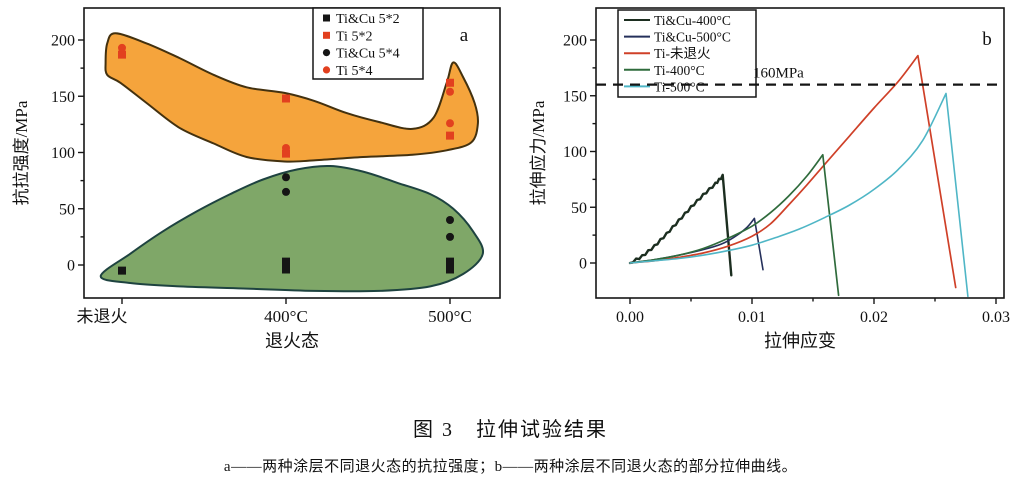 Image resolution: width=1021 pixels, height=482 pixels. What do you see at coordinates (102, 316) in the screenshot?
I see `x-tick-label: 未退火` at bounding box center [102, 316].